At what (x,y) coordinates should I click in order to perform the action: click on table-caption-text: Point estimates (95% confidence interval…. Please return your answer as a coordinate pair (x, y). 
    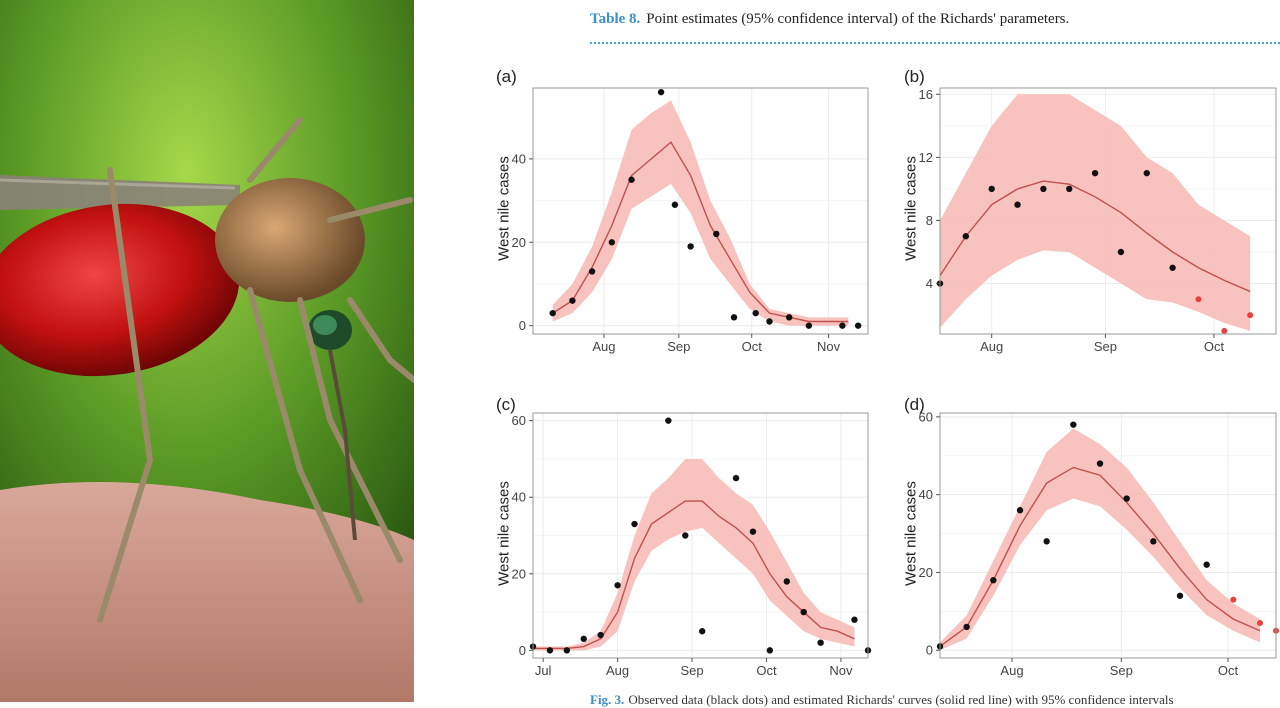
    Looking at the image, I should click on (858, 19).